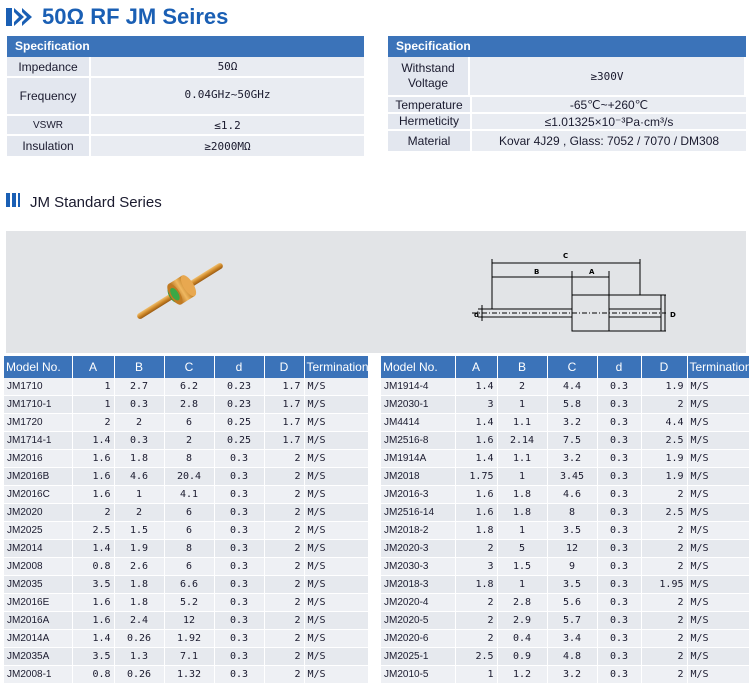  What do you see at coordinates (572, 602) in the screenshot?
I see `value-cell: 5.6` at bounding box center [572, 602].